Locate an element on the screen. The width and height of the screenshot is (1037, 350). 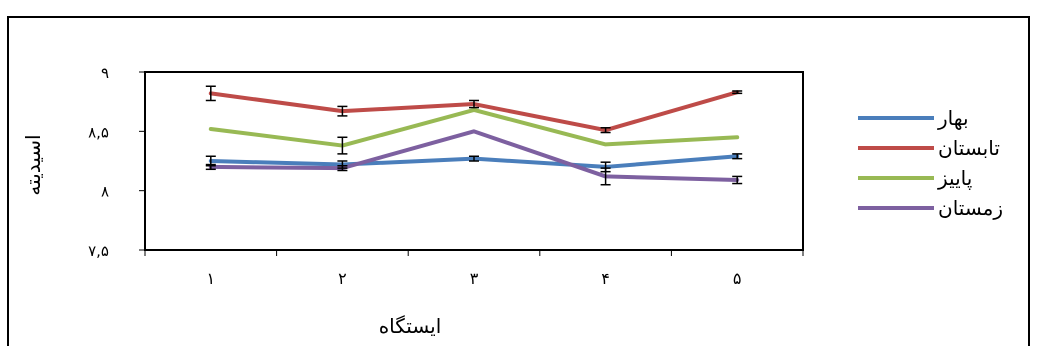
x-tick-label: ۴ is located at coordinates (605, 278).